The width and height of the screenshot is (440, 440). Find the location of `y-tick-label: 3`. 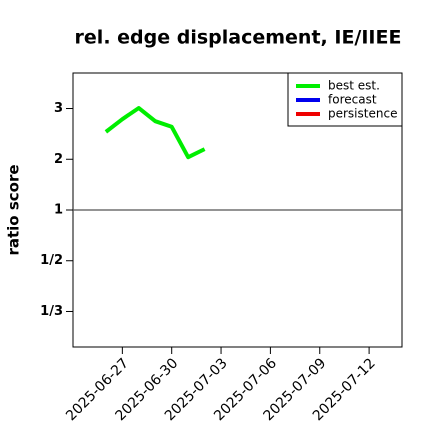

y-tick-label: 3 is located at coordinates (58, 108).